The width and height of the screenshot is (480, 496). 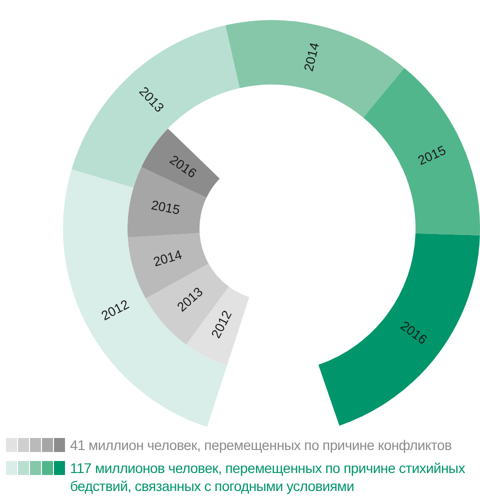 I want to click on category-label: 2015, so click(x=432, y=155).